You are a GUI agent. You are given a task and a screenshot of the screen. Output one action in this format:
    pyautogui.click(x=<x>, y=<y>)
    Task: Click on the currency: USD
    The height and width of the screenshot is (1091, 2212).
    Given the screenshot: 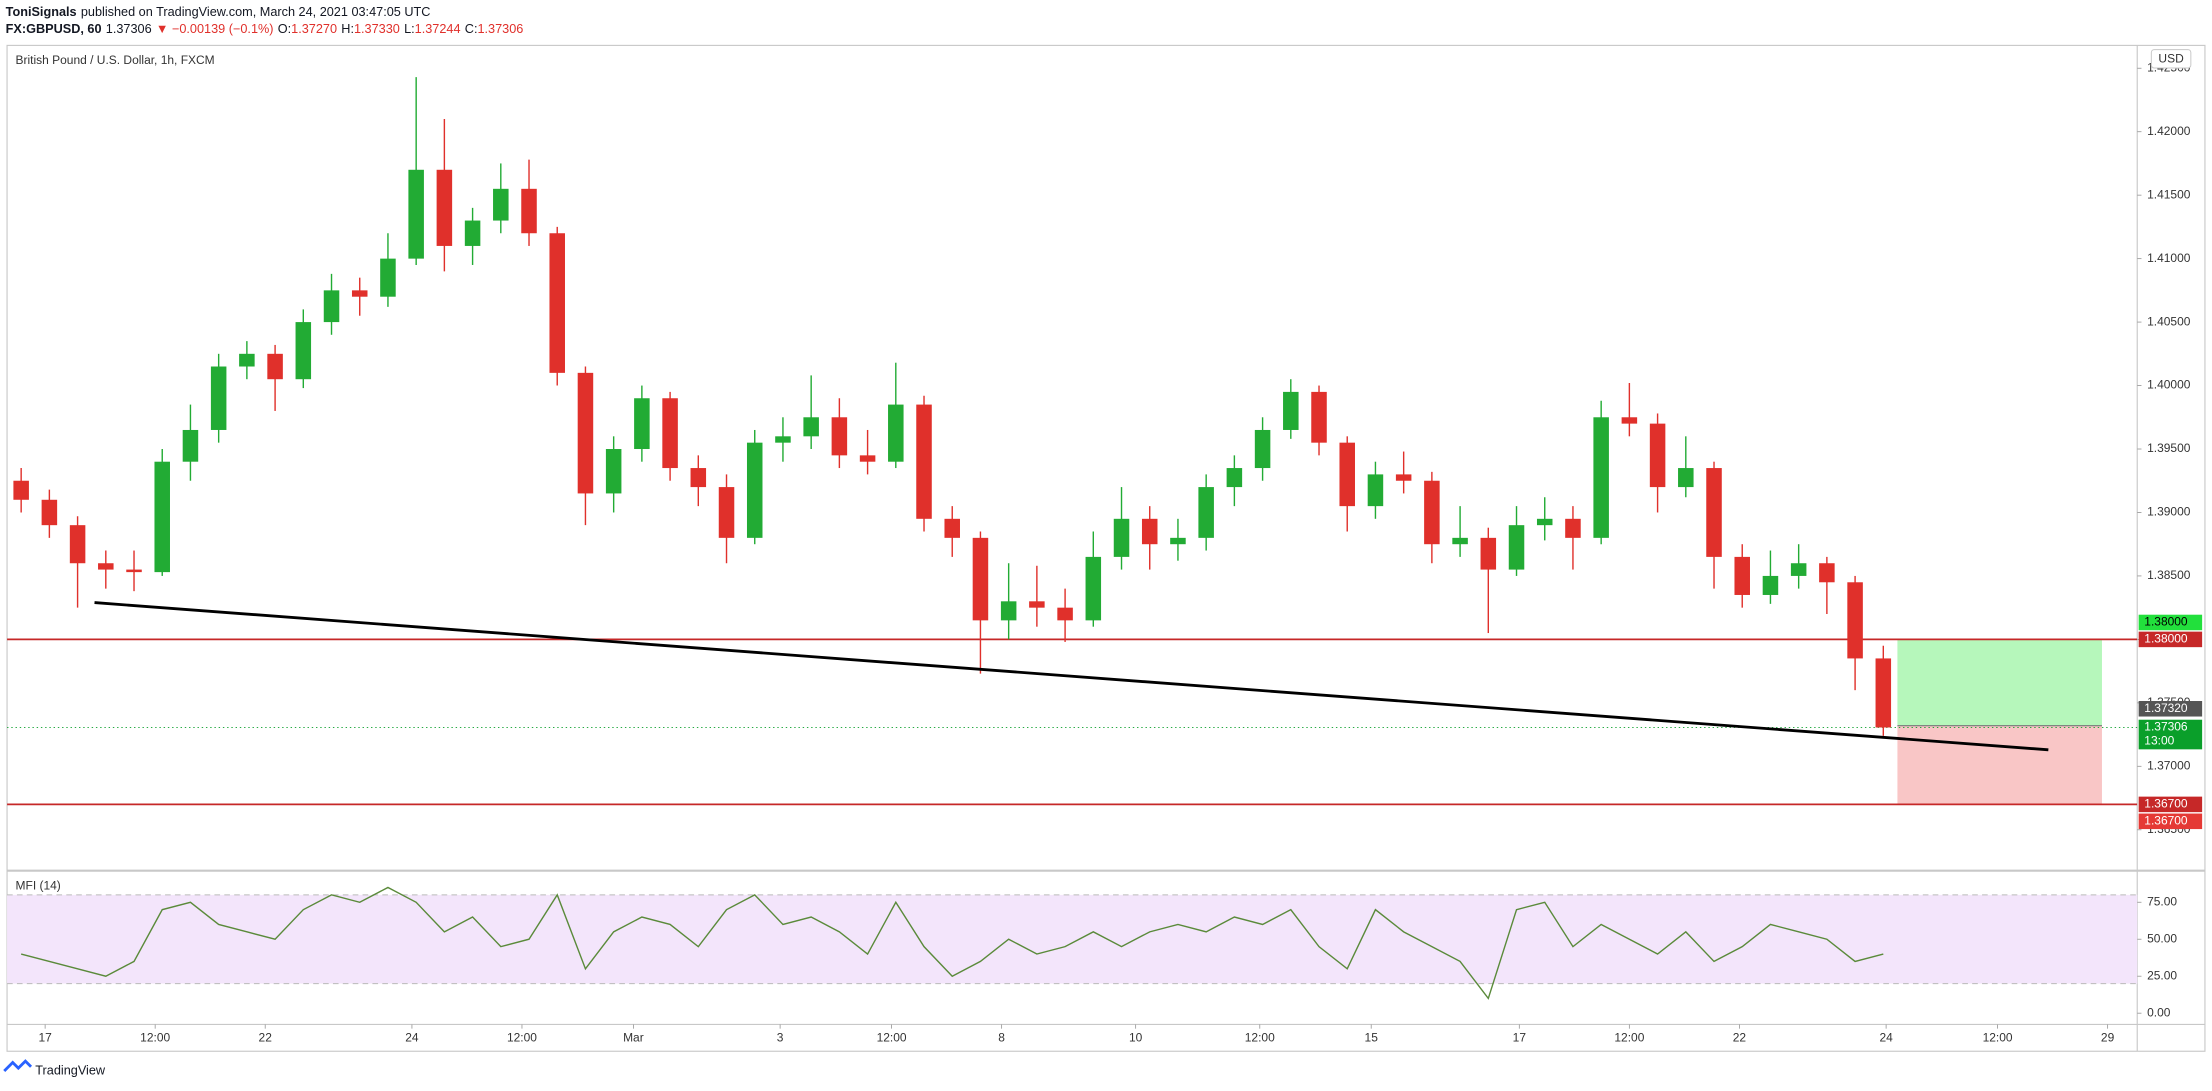 What is the action you would take?
    pyautogui.click(x=2171, y=59)
    